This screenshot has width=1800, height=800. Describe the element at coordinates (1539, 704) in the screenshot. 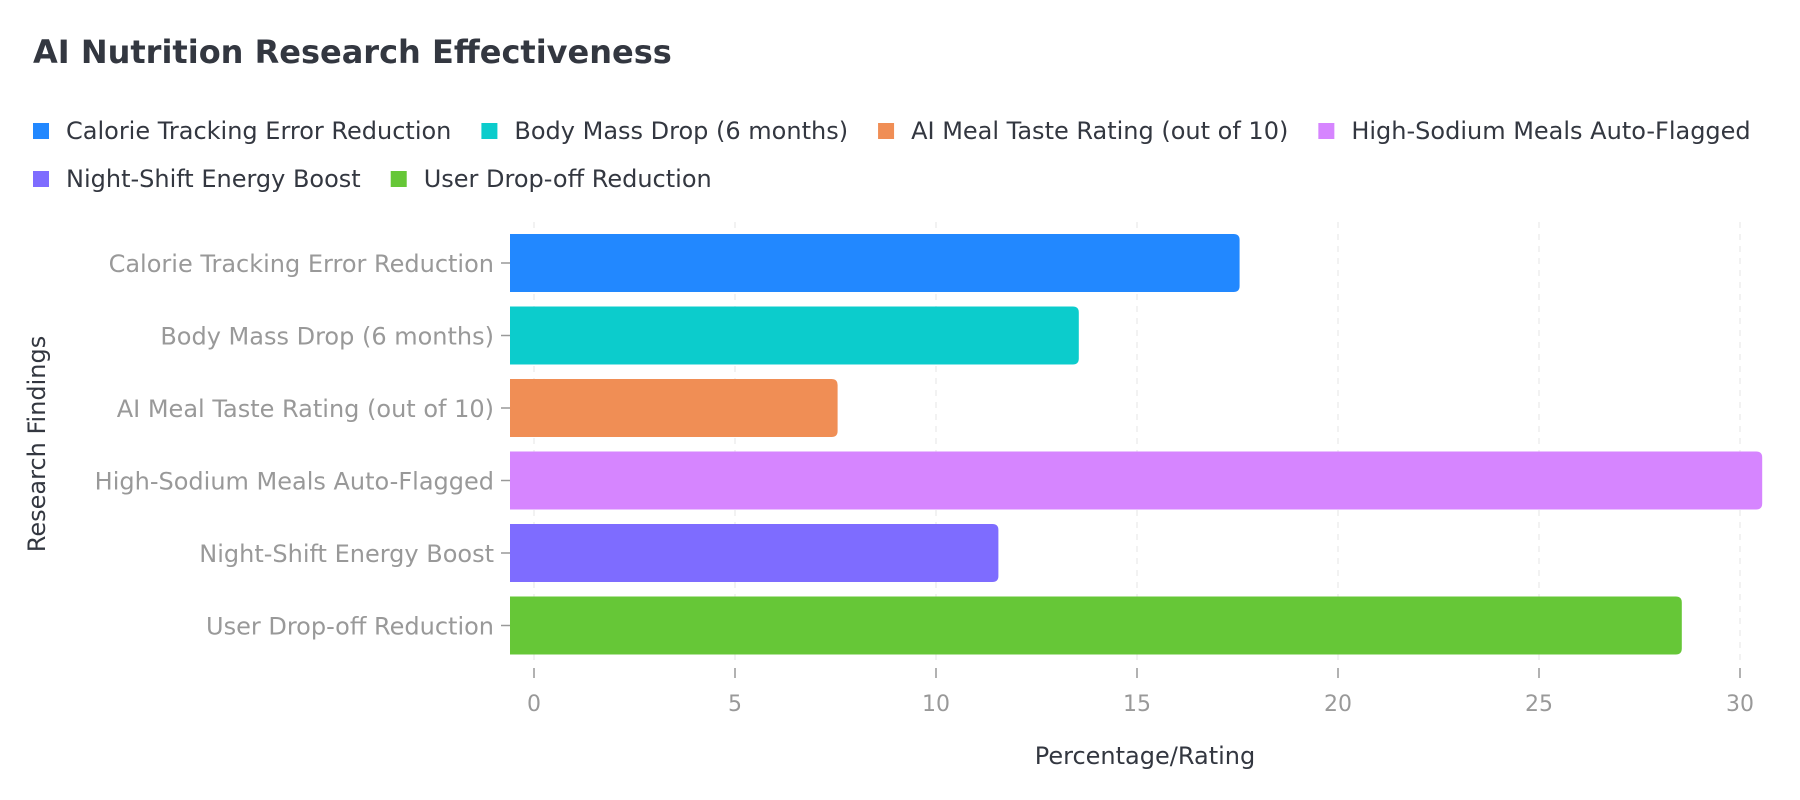

I see `x-tick-label: 25` at that location.